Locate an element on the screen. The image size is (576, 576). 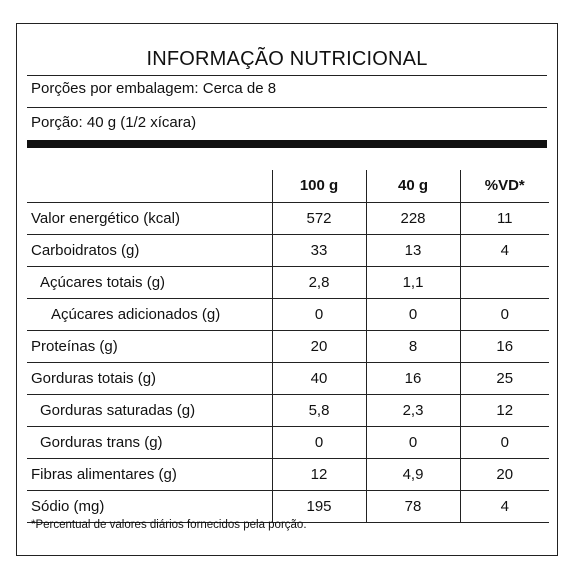
daily-value-percent: 11 is located at coordinates (504, 218).